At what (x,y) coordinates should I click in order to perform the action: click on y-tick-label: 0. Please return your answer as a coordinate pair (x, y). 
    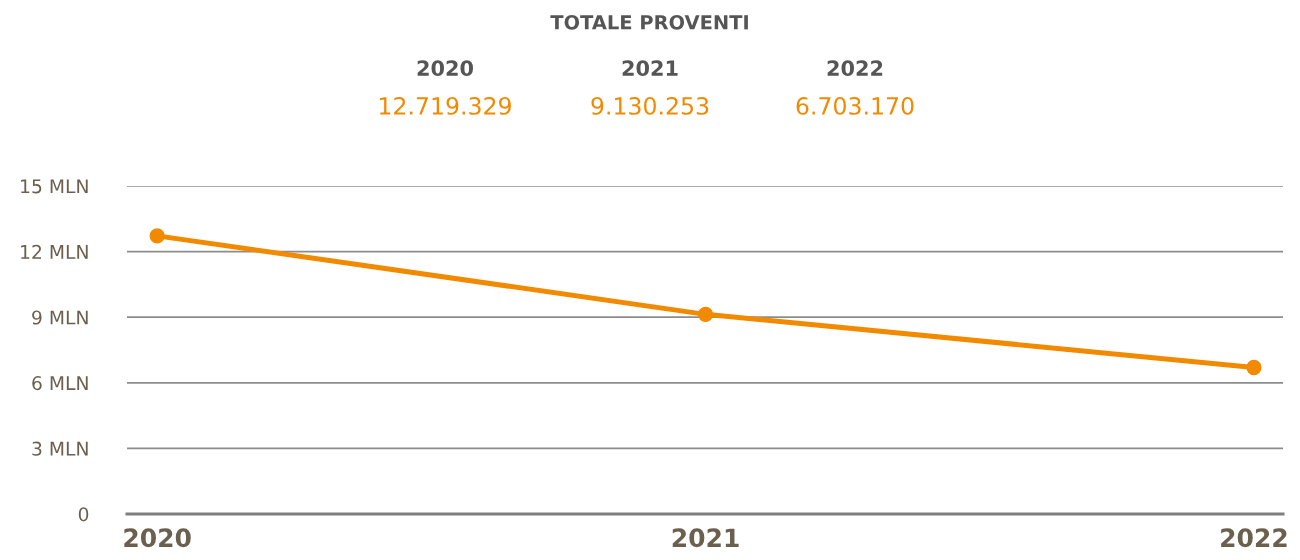
    Looking at the image, I should click on (83, 514).